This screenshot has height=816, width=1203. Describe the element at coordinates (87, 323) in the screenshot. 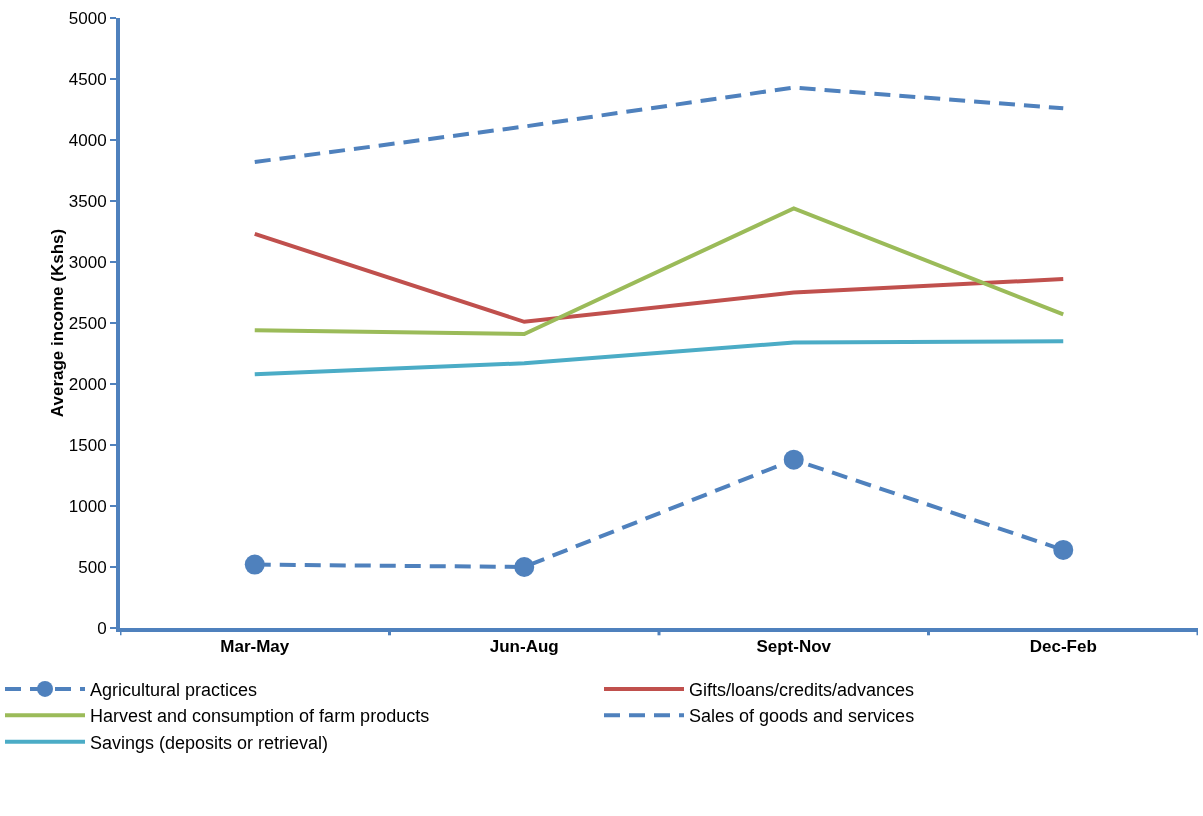

I see `y-tick-label: 2500` at that location.